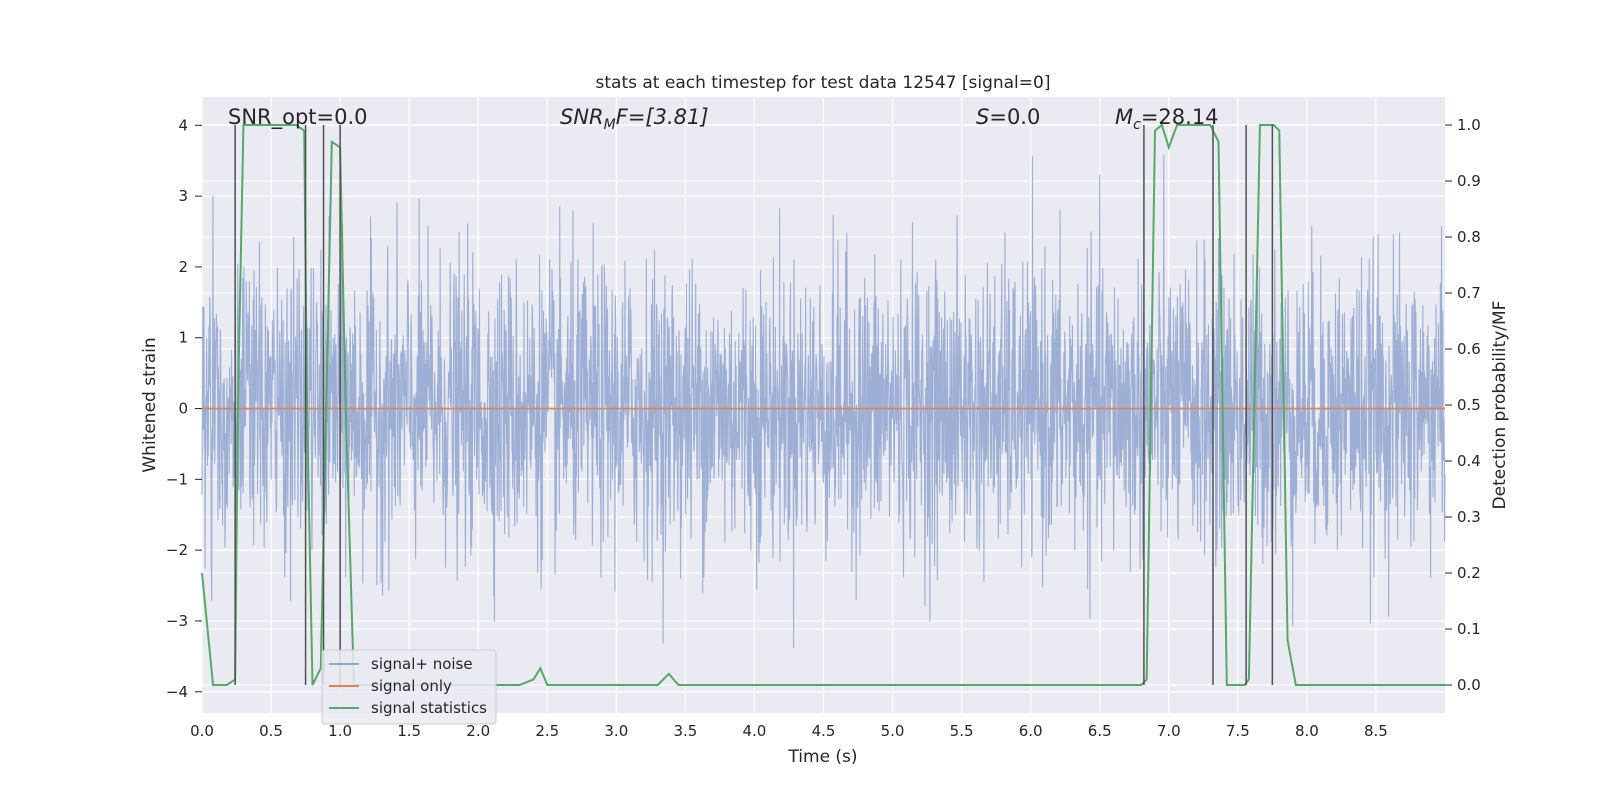 The width and height of the screenshot is (1600, 800). I want to click on snr-opt-annotation: SNR_opt=0.0, so click(298, 117).